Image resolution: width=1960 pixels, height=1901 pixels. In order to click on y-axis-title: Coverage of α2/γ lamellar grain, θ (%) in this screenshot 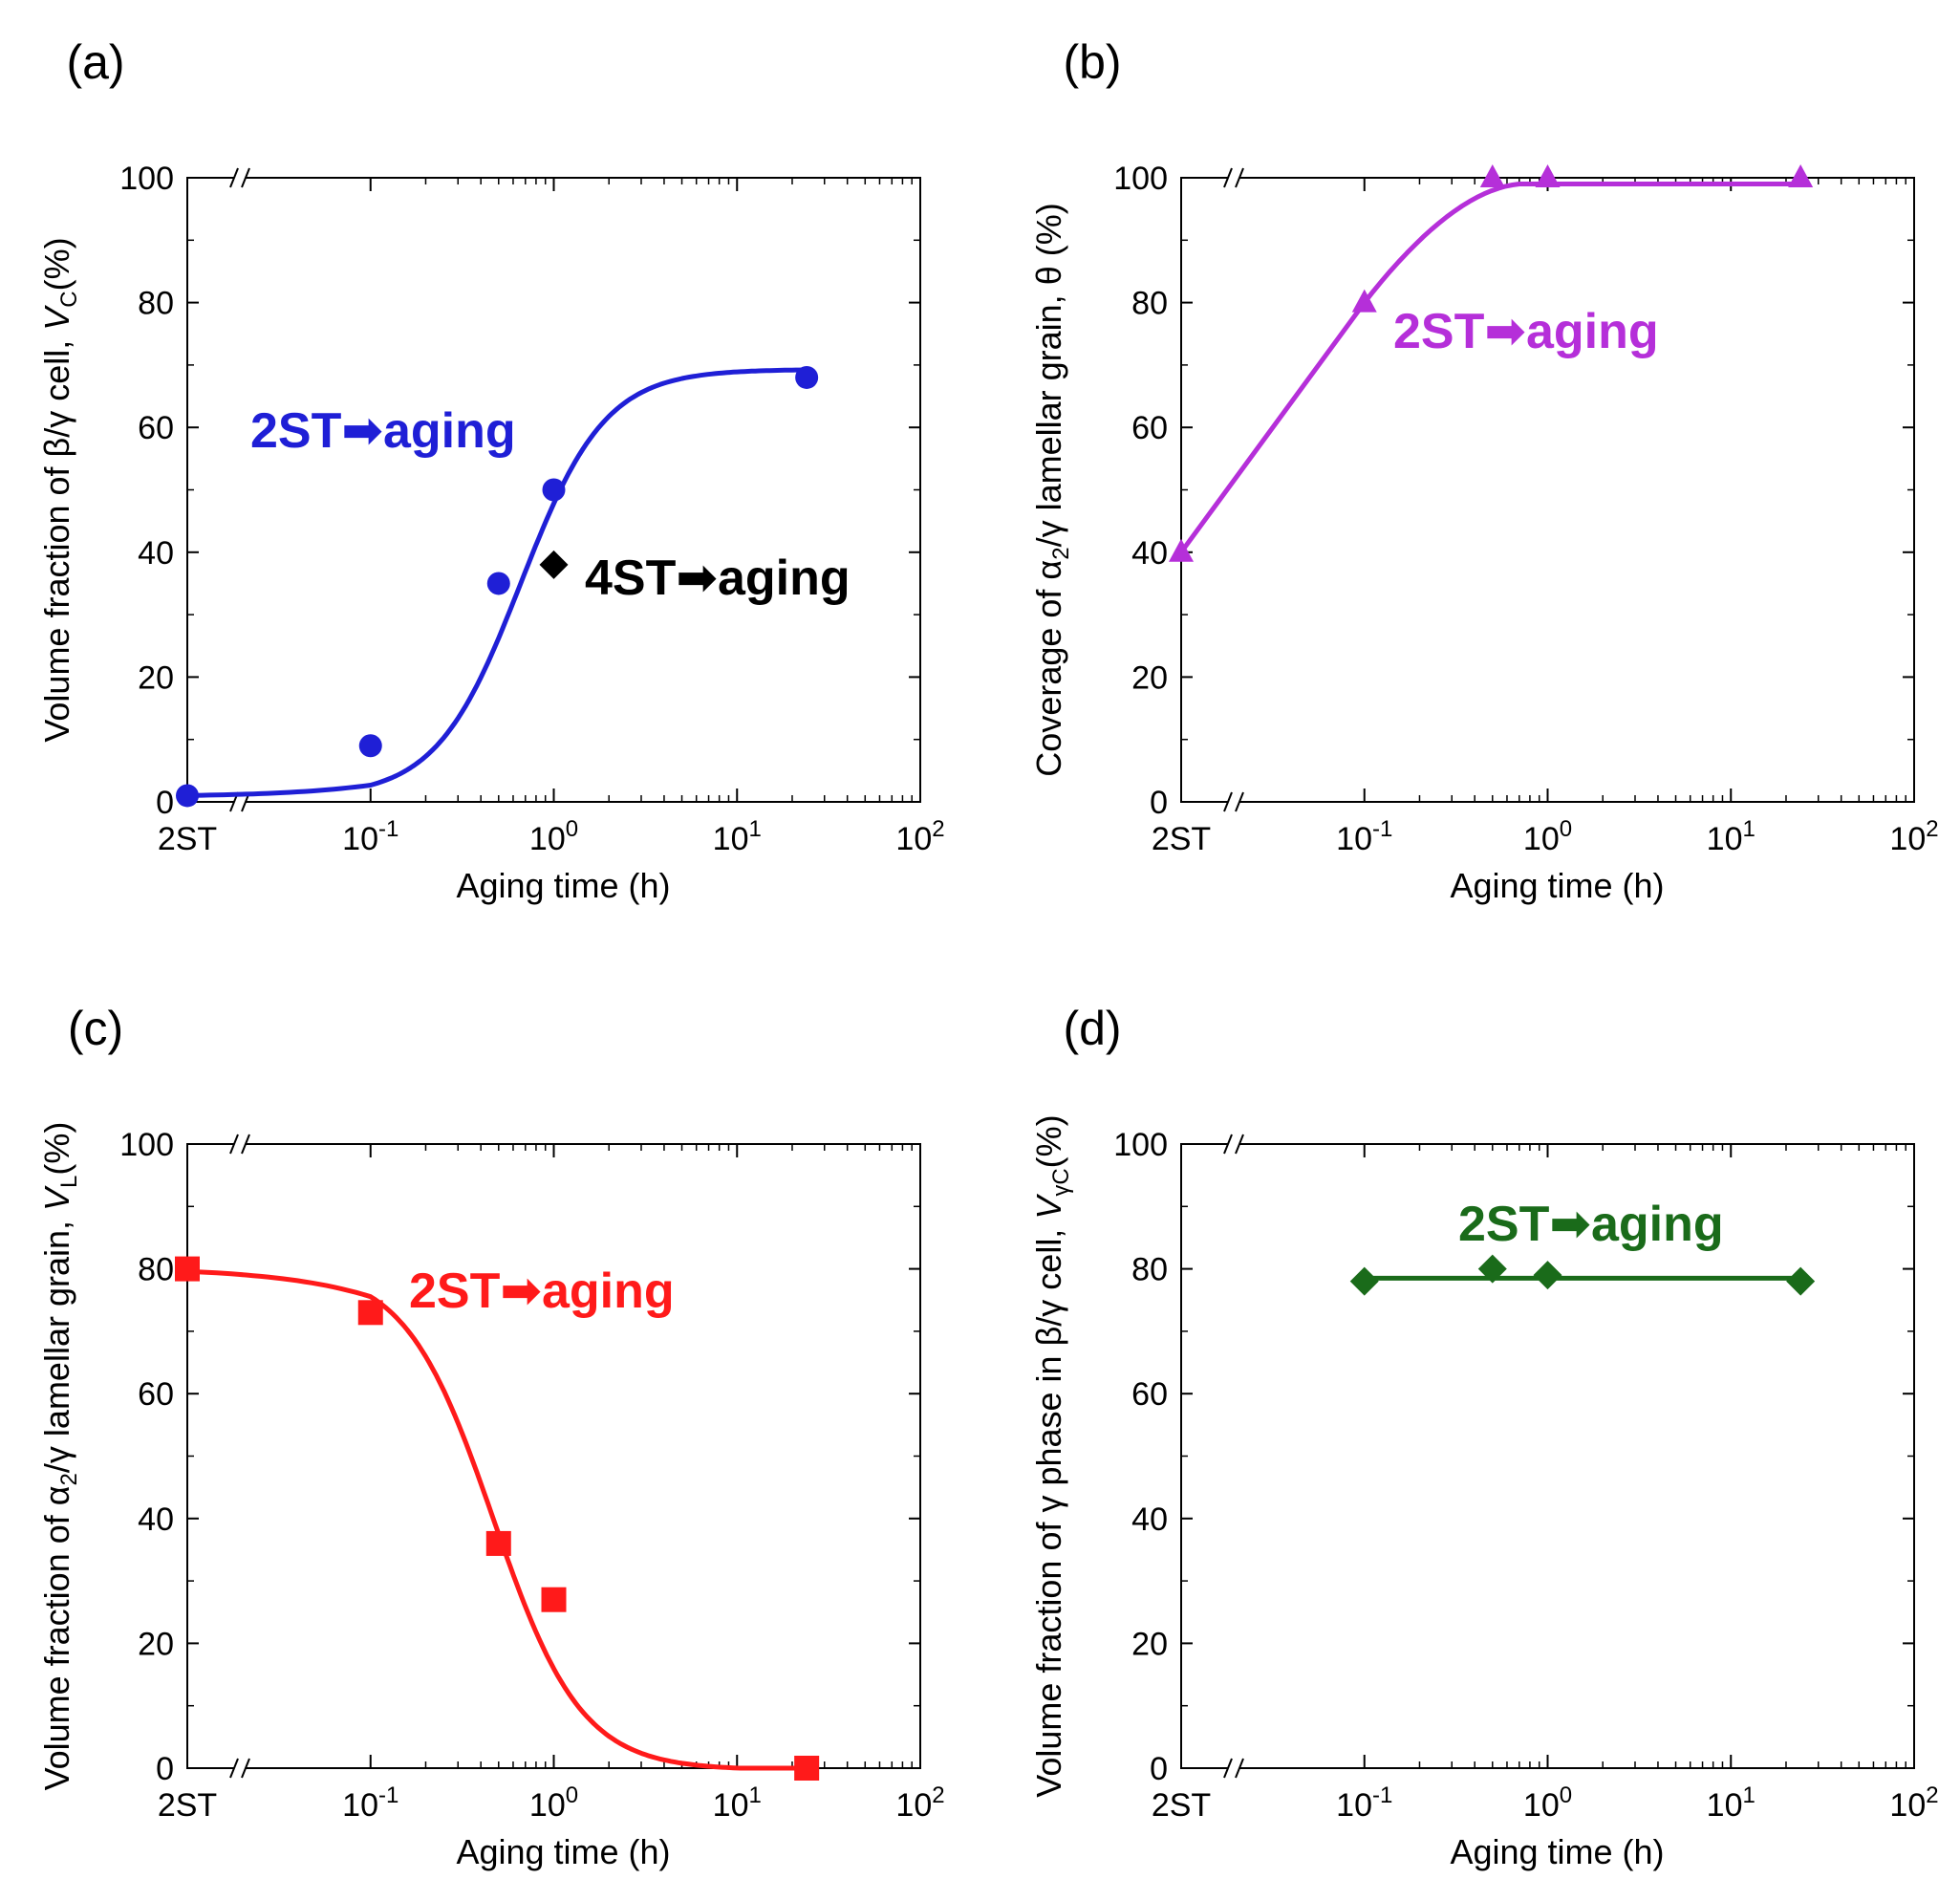, I will do `click(1052, 490)`.